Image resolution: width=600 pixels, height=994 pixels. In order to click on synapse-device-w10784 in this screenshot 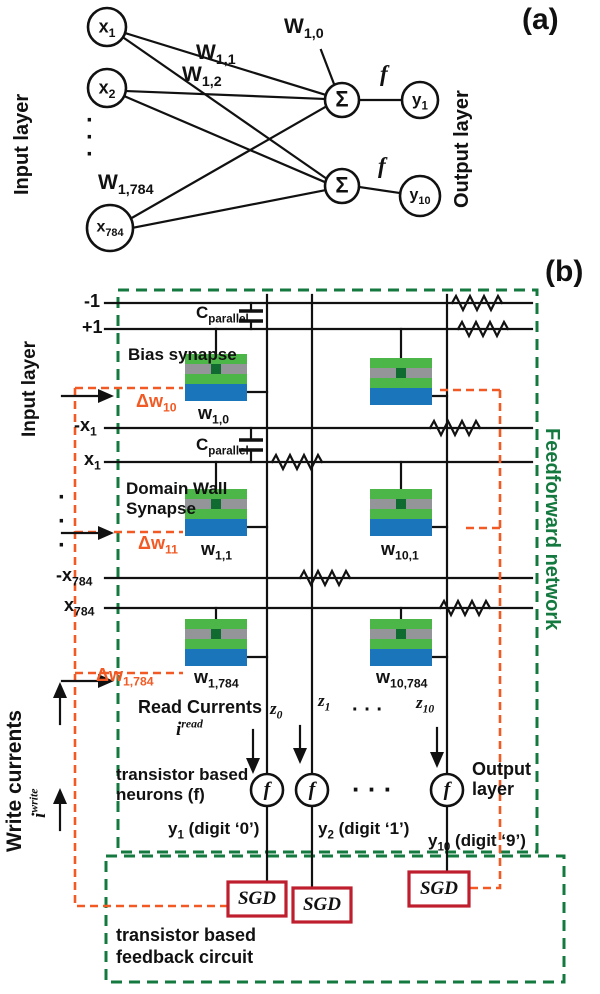, I will do `click(409, 636)`.